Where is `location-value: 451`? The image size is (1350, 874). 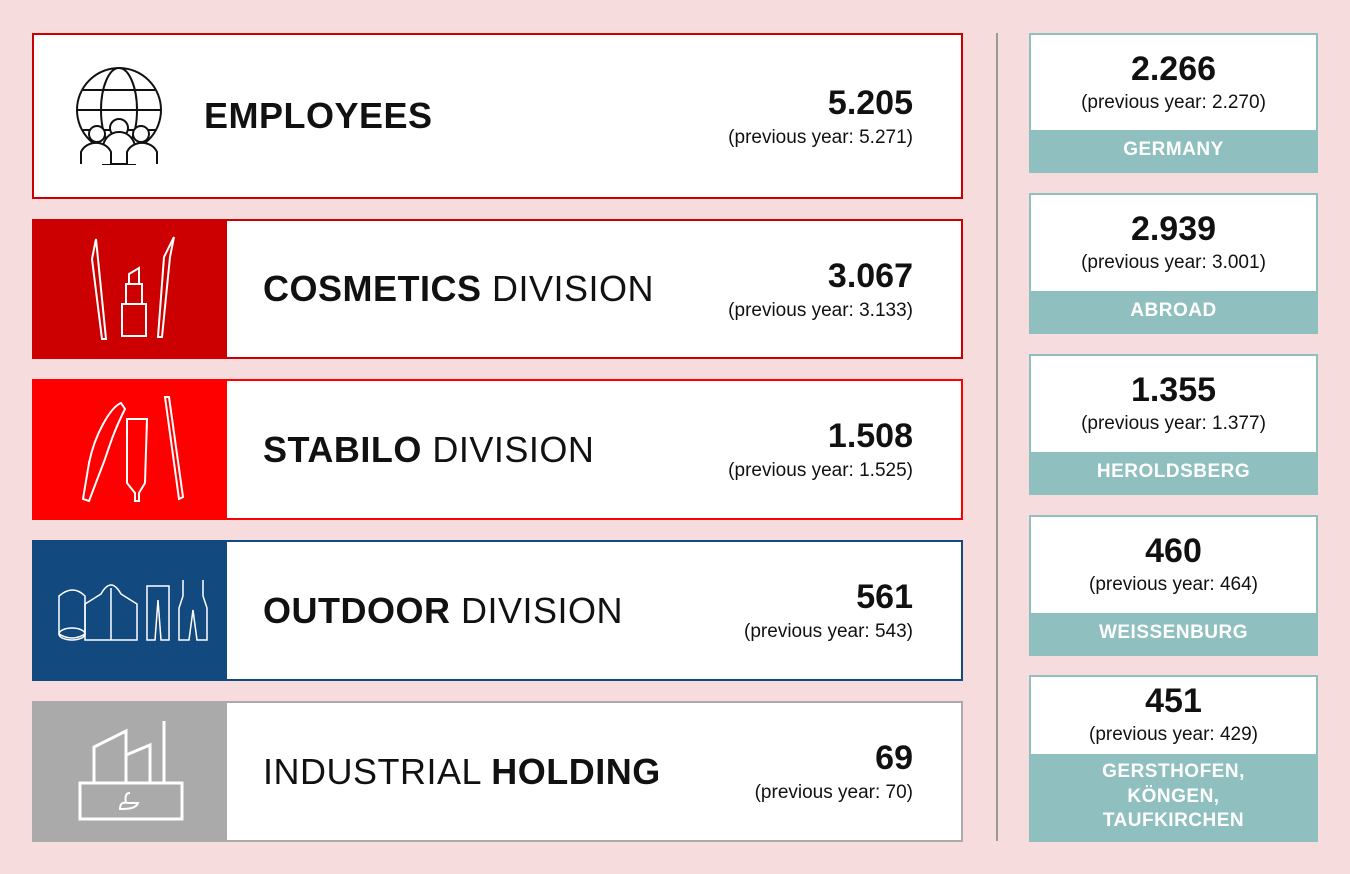 location-value: 451 is located at coordinates (1173, 701).